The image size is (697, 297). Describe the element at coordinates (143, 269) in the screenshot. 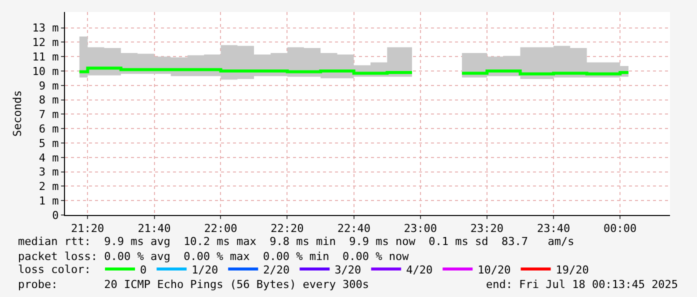

I see `legend-label: 0` at that location.